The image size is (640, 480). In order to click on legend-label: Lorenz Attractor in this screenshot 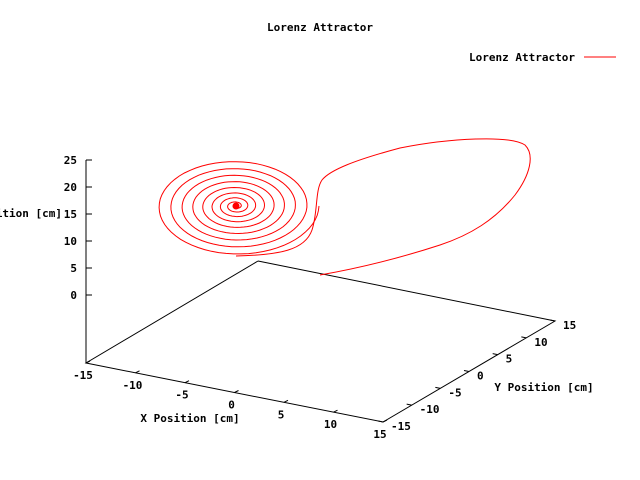, I will do `click(522, 57)`.